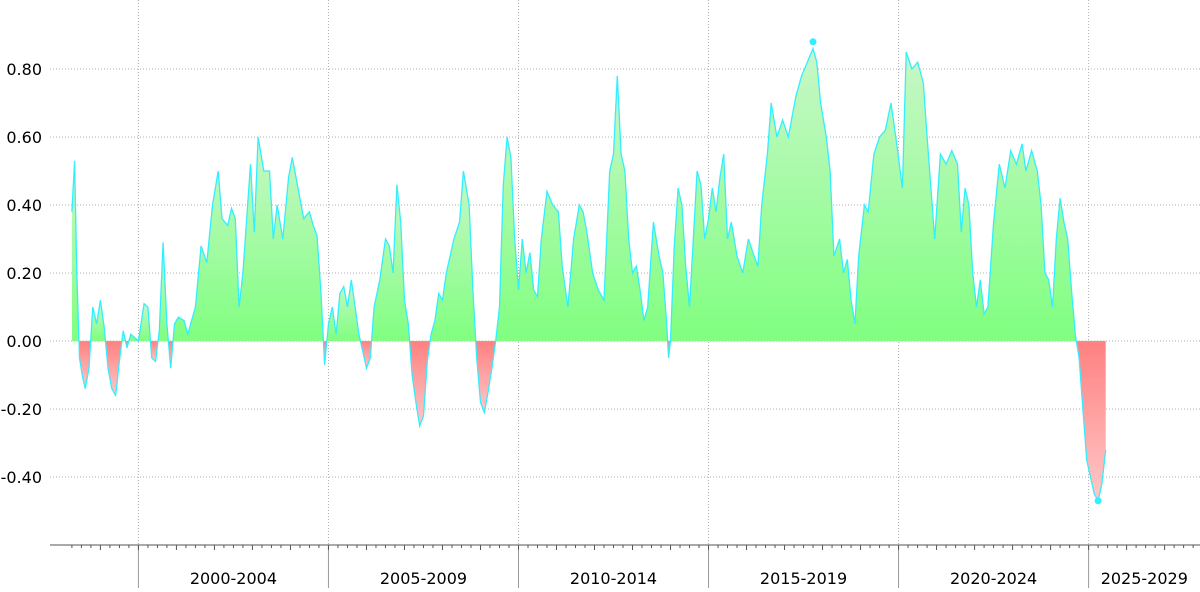  I want to click on x-group-label: 2005-2009, so click(423, 578).